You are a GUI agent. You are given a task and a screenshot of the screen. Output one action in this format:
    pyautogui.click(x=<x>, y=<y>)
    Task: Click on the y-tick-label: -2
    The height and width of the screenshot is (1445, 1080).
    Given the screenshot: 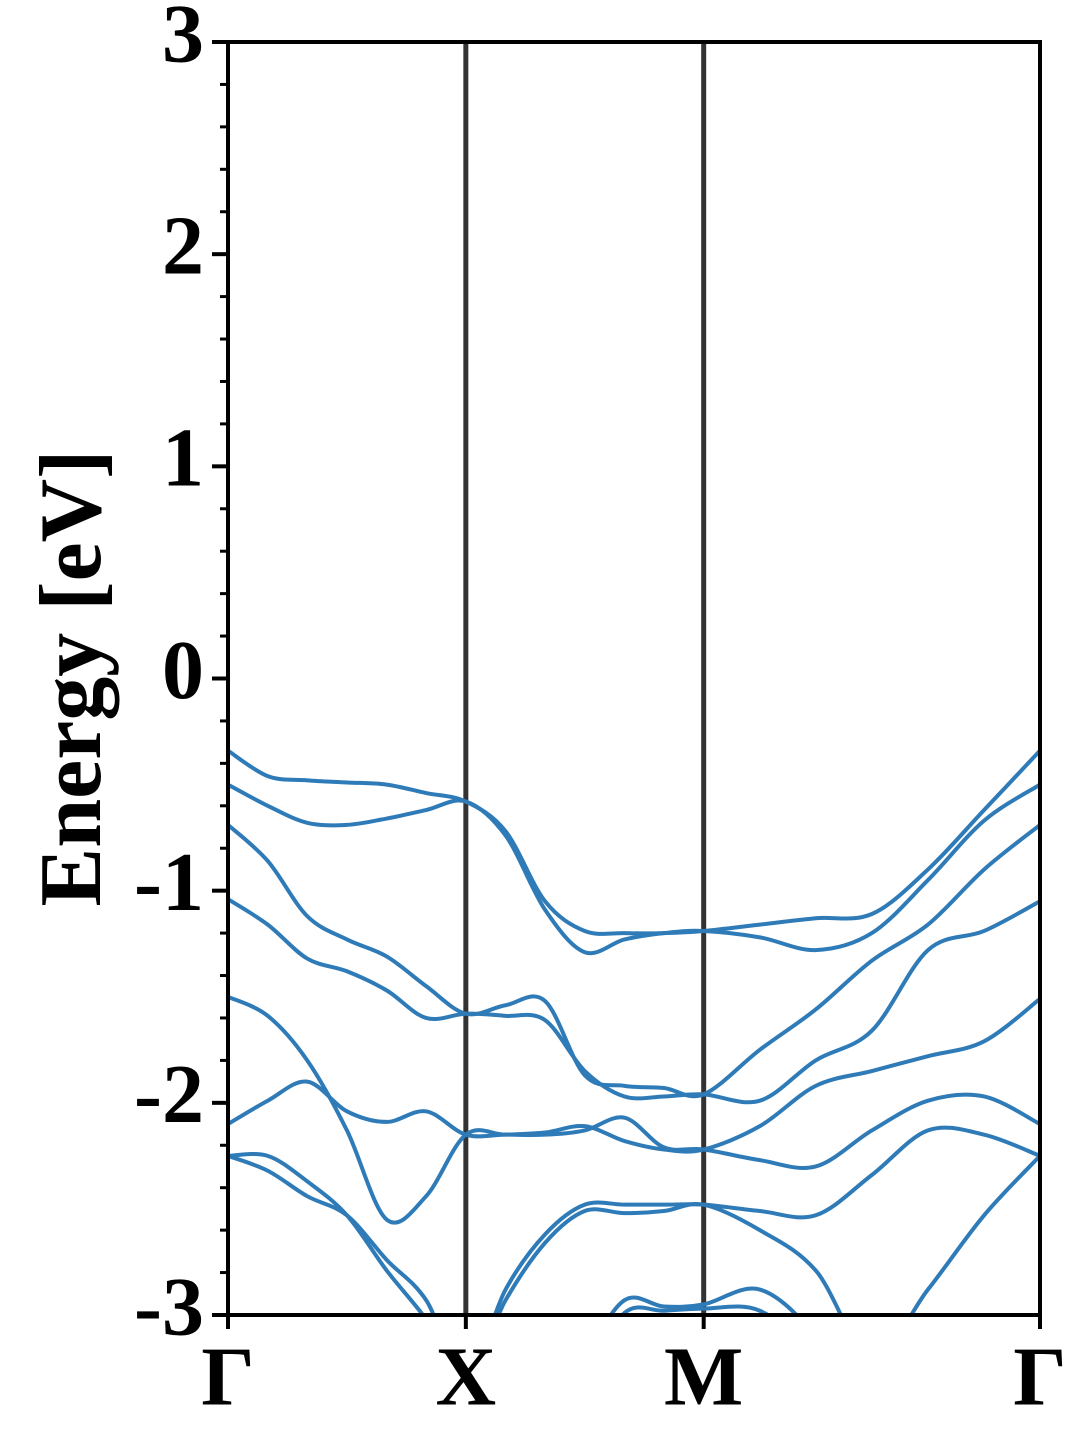 What is the action you would take?
    pyautogui.click(x=169, y=1094)
    